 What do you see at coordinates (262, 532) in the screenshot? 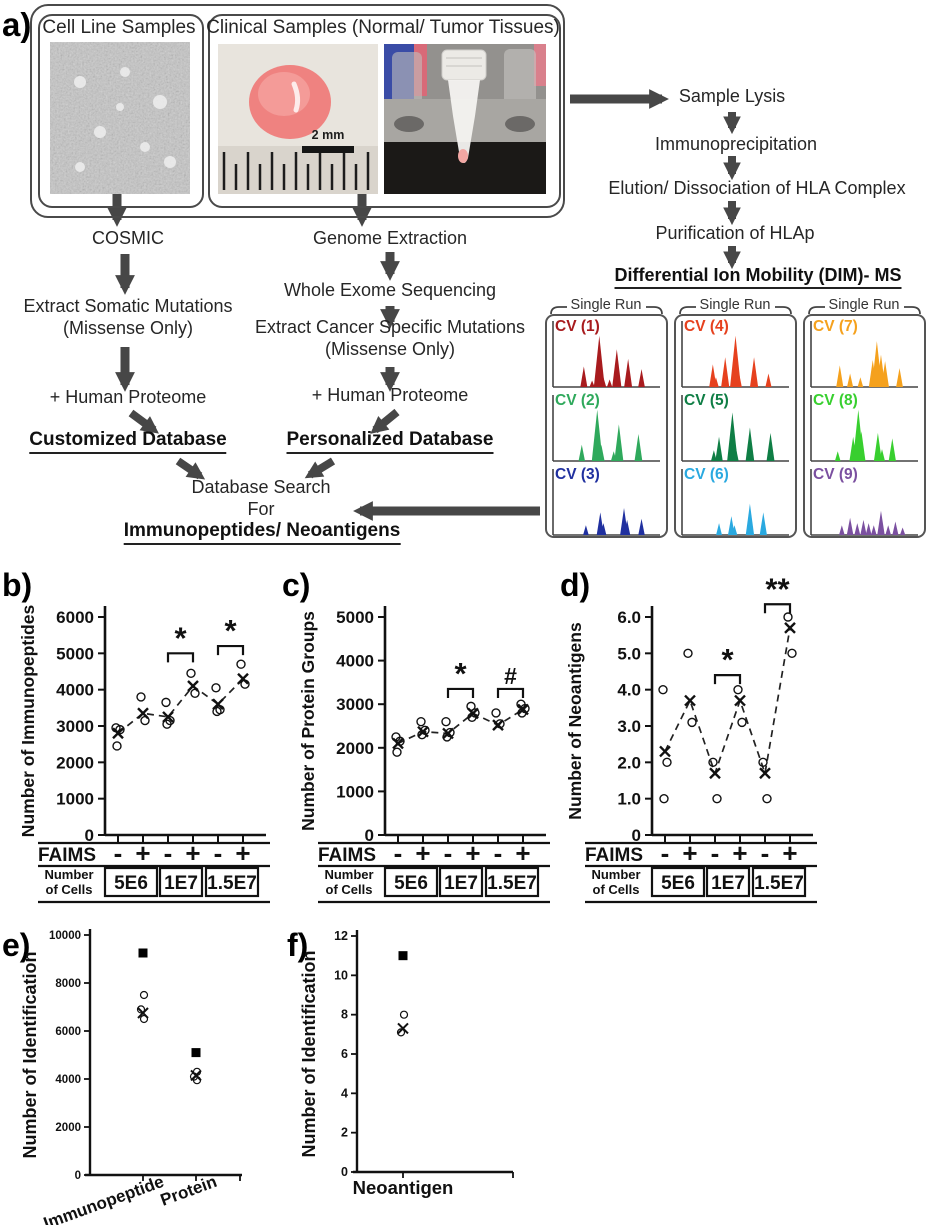
I see `db-search-line3: Immunopeptides/ Neoantigens` at bounding box center [262, 532].